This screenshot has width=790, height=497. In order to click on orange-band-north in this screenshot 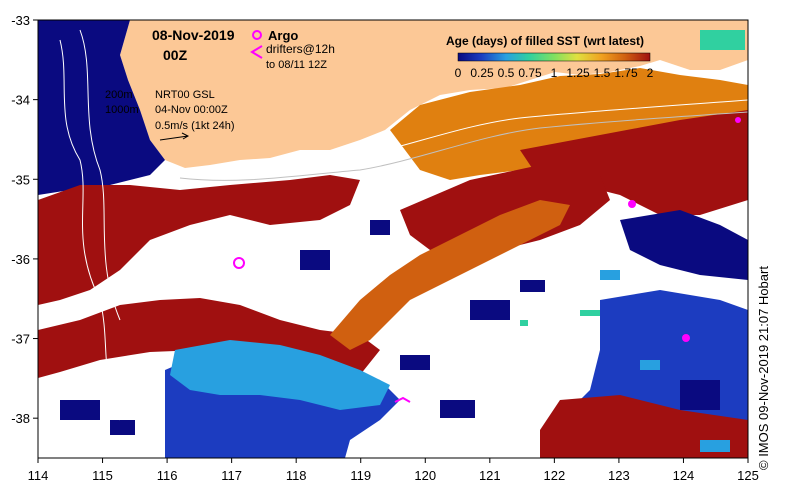, I will do `click(569, 124)`.